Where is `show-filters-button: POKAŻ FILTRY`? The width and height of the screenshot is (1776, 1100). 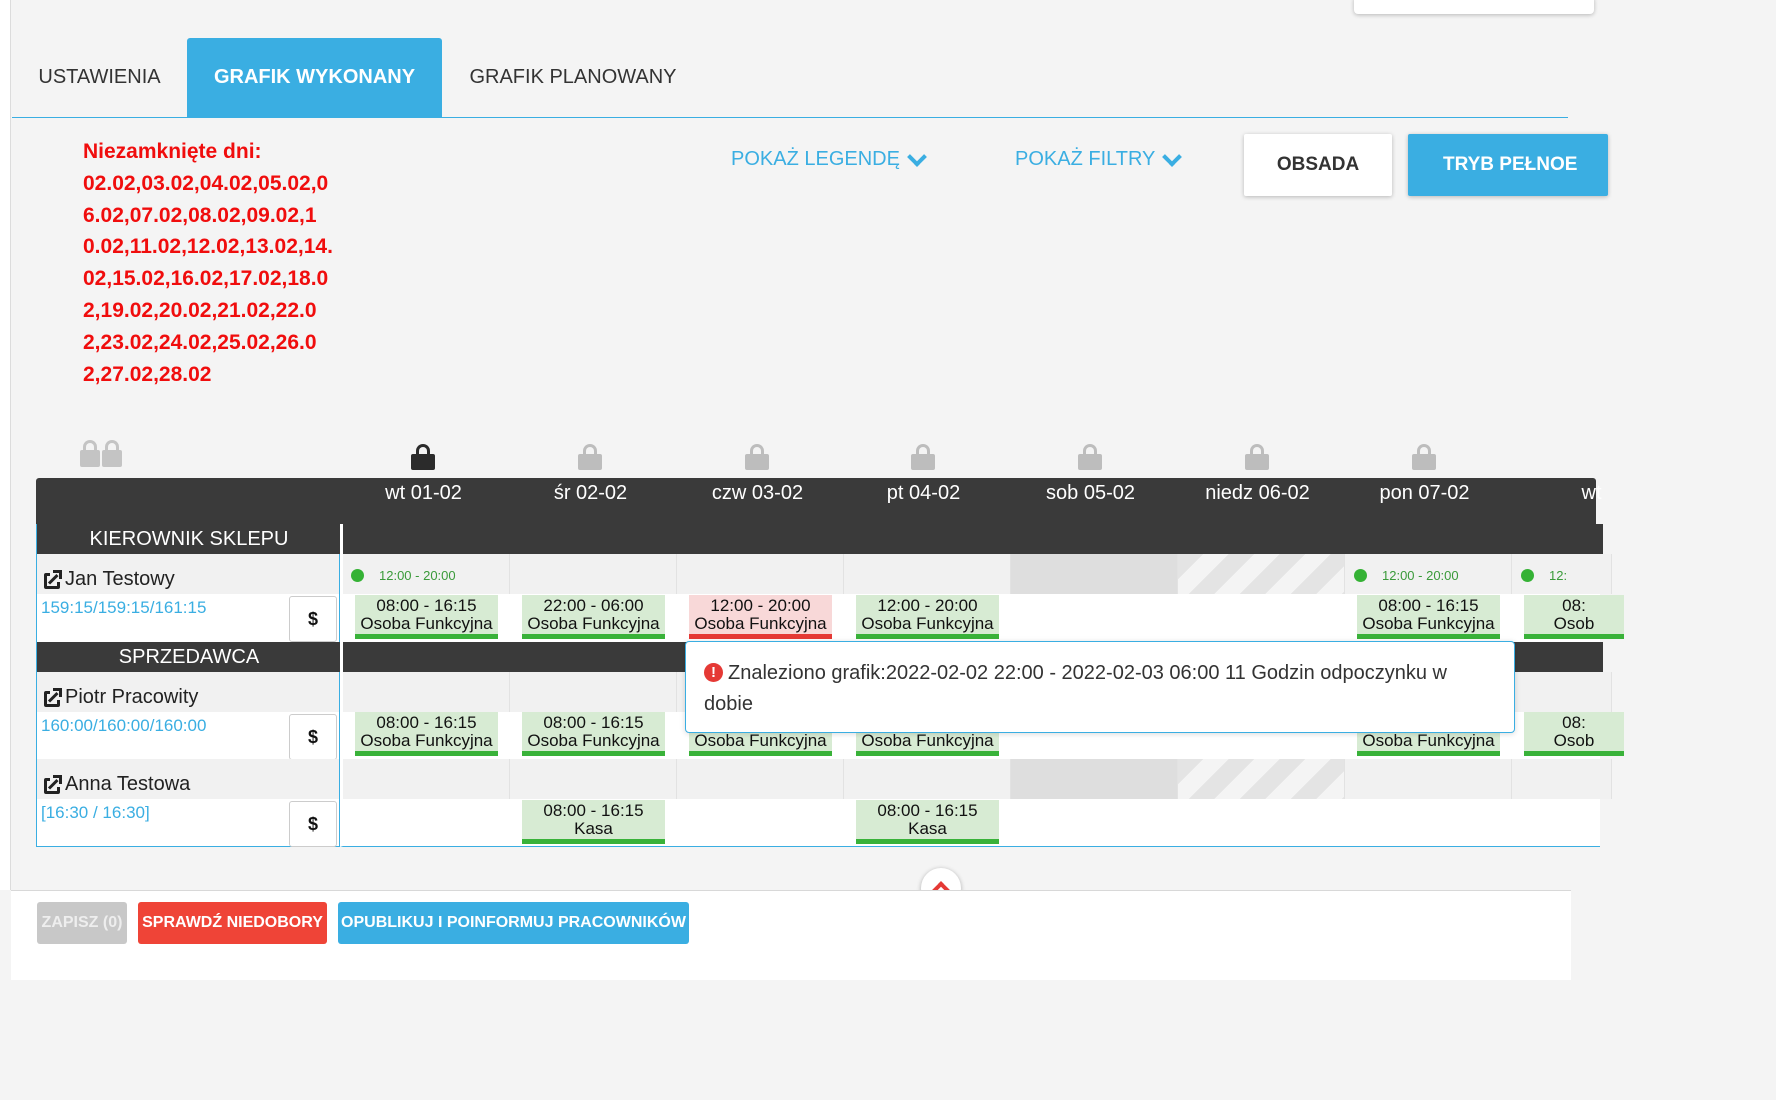 show-filters-button: POKAŻ FILTRY is located at coordinates (1099, 158).